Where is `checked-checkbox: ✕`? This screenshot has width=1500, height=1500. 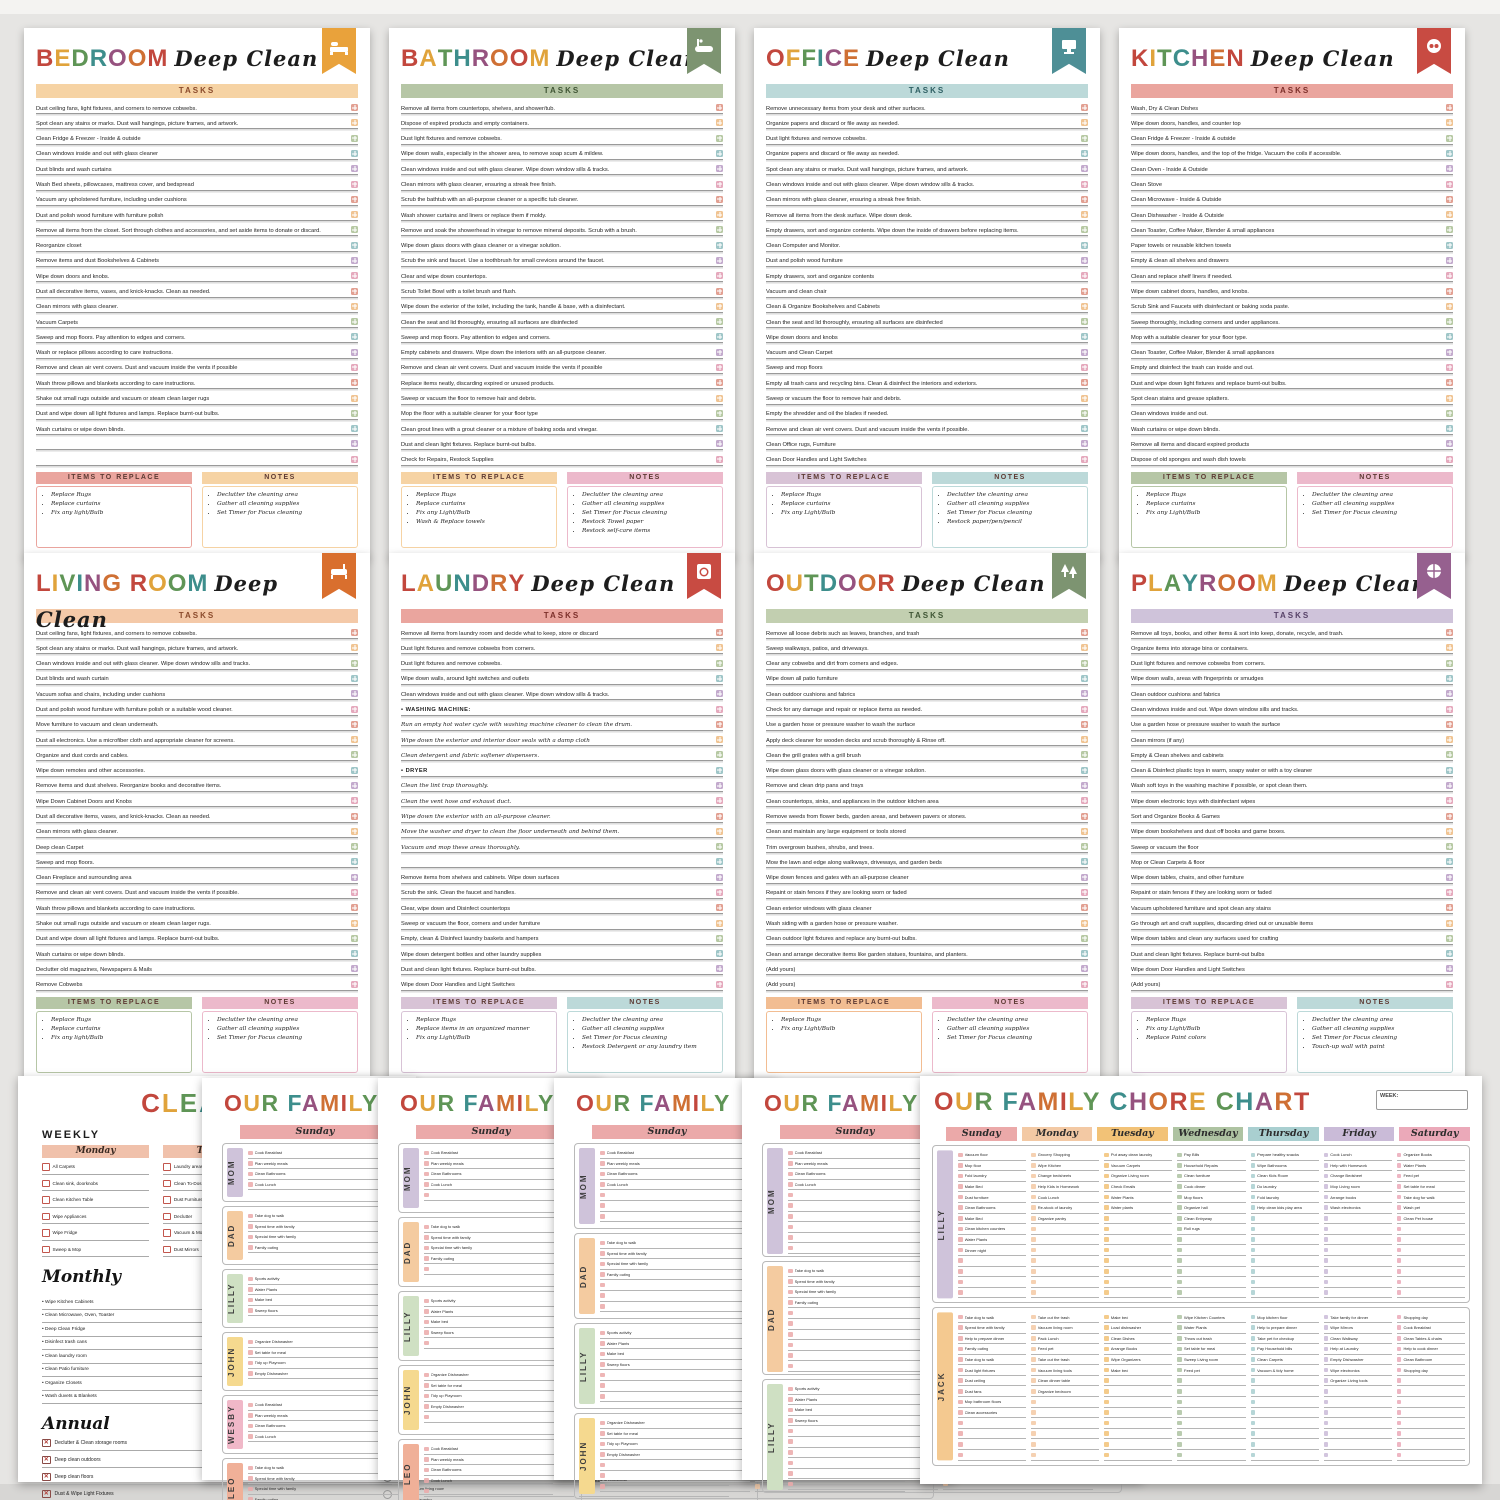 checked-checkbox: ✕ is located at coordinates (46, 1477).